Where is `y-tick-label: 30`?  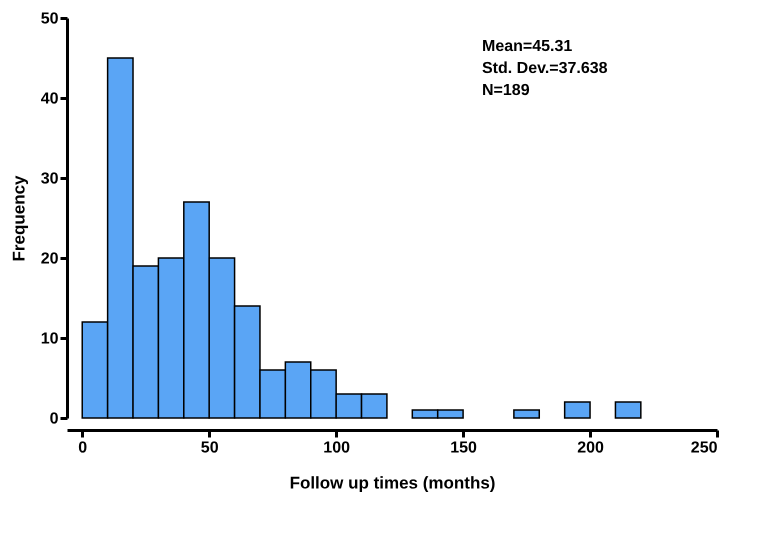 y-tick-label: 30 is located at coordinates (49, 179).